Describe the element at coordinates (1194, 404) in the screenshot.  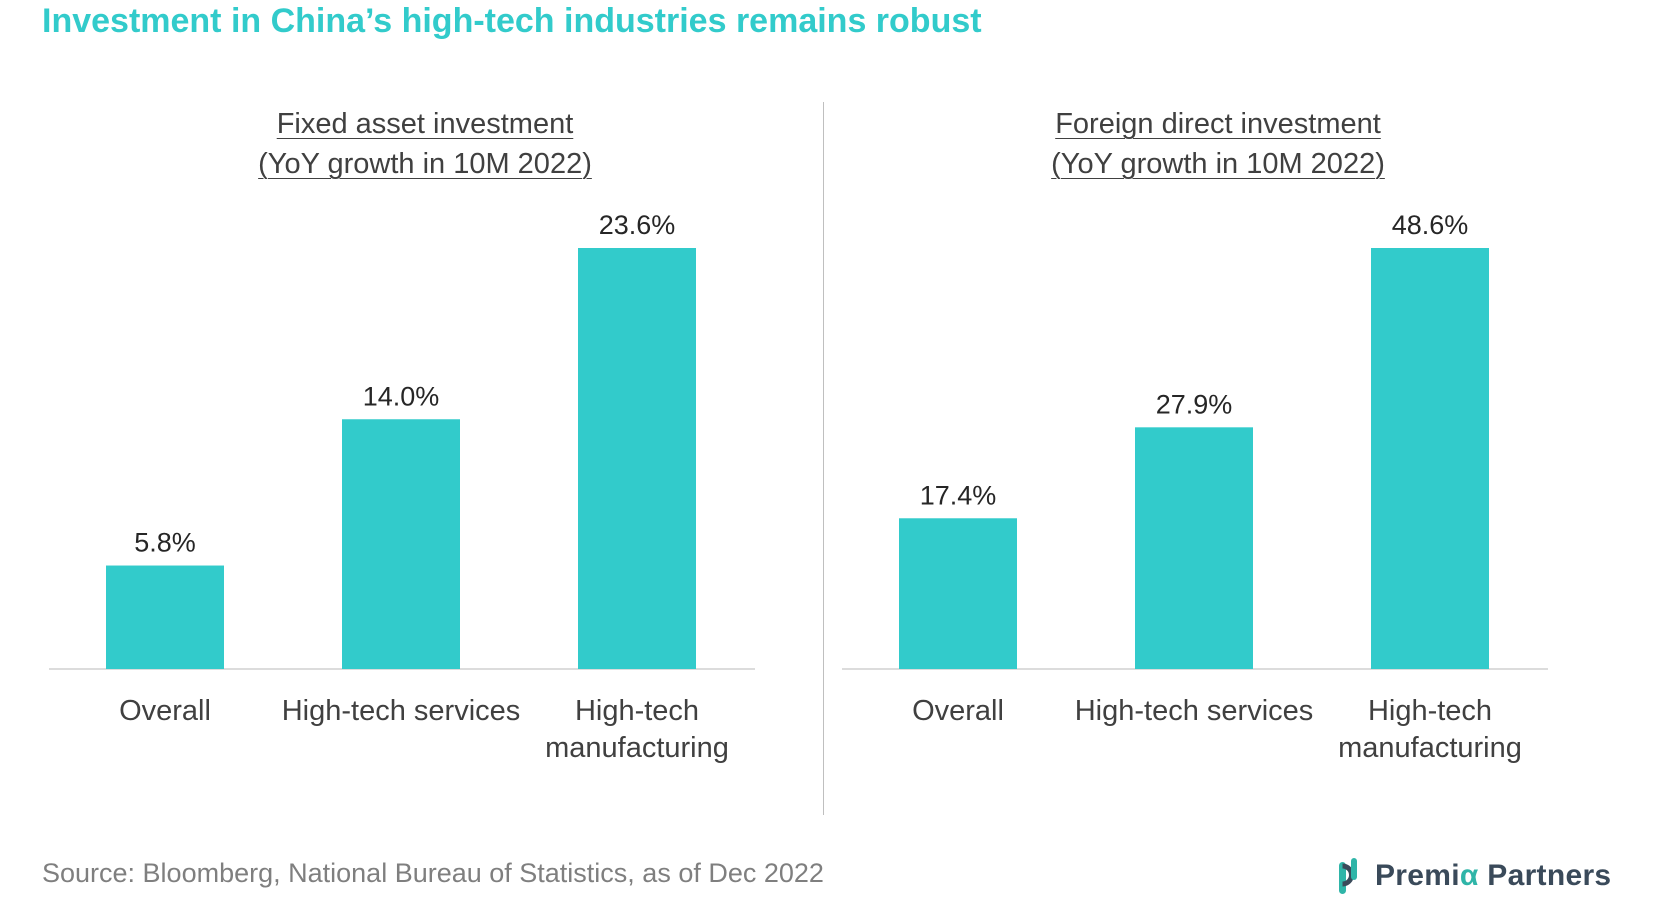
I see `data-label-1: 27.9%` at that location.